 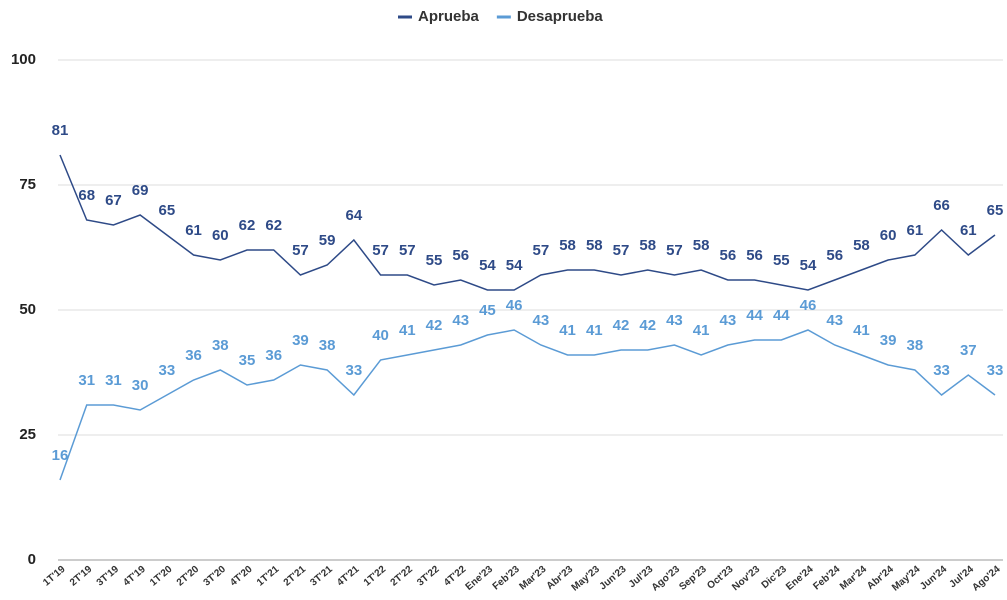 I want to click on x-tick-label: 2T'21, so click(x=295, y=576).